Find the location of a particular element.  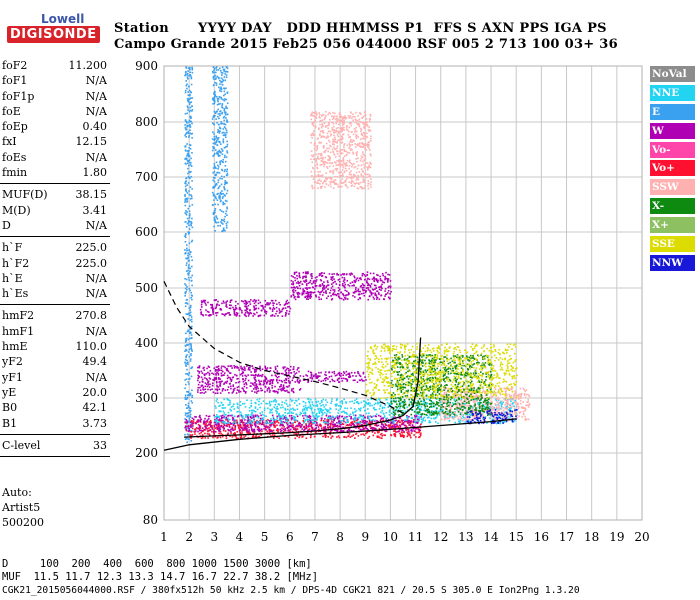

x-tick-label: 5 is located at coordinates (265, 537).